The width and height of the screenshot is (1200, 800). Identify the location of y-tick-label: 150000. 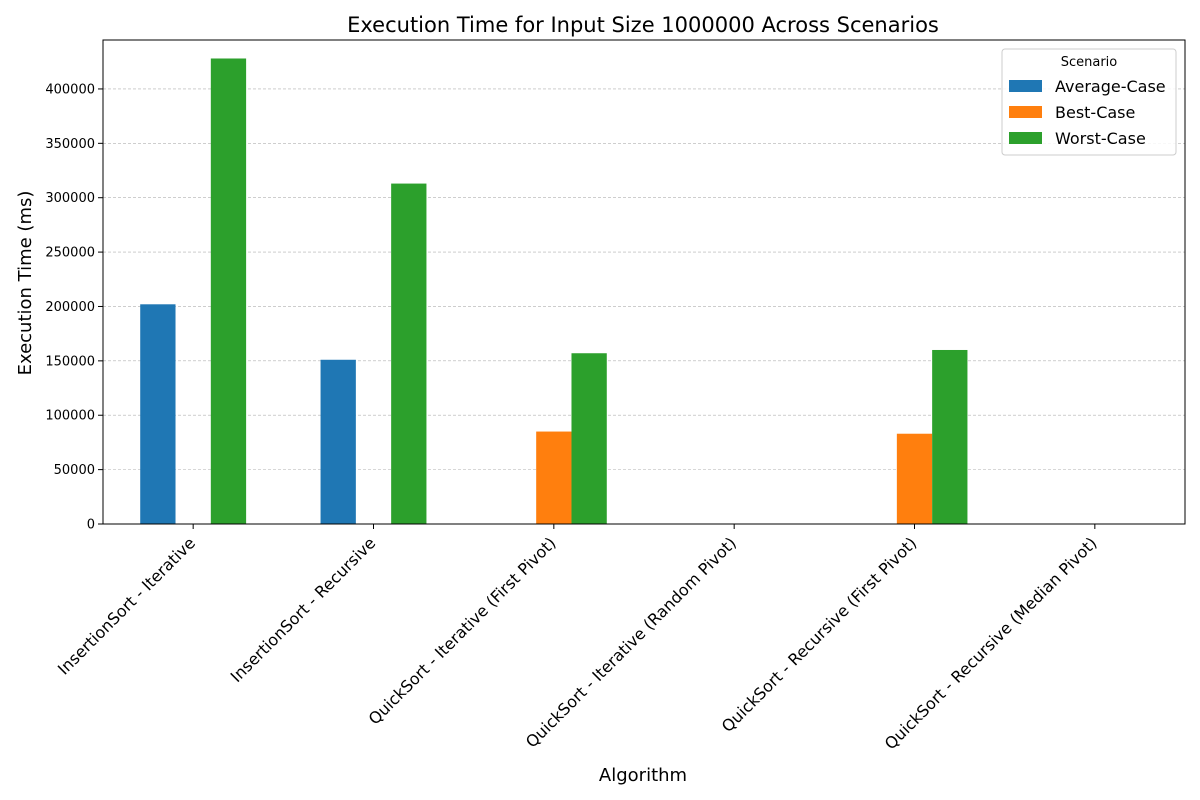
(70, 361).